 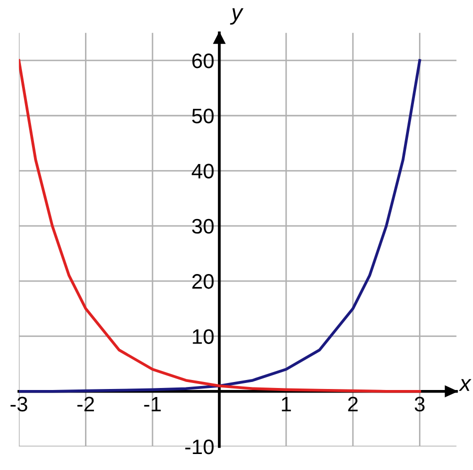 What do you see at coordinates (286, 404) in the screenshot?
I see `x-tick-label: 1` at bounding box center [286, 404].